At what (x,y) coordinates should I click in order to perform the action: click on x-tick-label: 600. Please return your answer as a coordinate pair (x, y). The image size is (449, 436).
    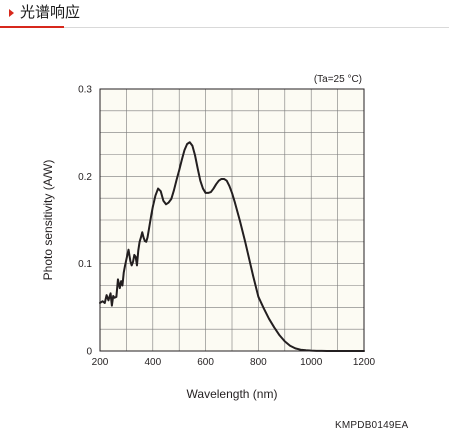
    Looking at the image, I should click on (205, 362).